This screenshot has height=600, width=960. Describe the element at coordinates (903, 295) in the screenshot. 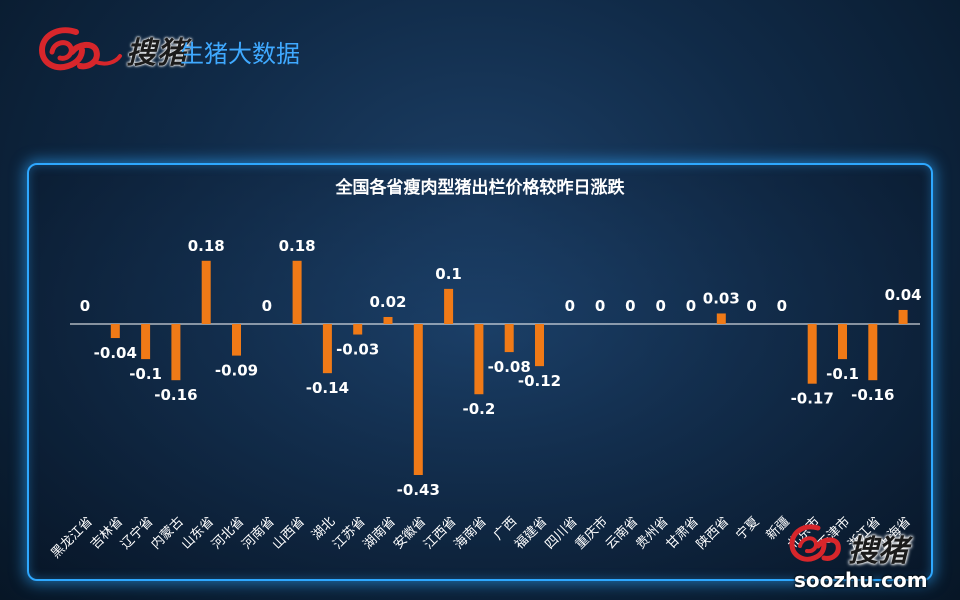

I see `bar-value-label: 0.04` at that location.